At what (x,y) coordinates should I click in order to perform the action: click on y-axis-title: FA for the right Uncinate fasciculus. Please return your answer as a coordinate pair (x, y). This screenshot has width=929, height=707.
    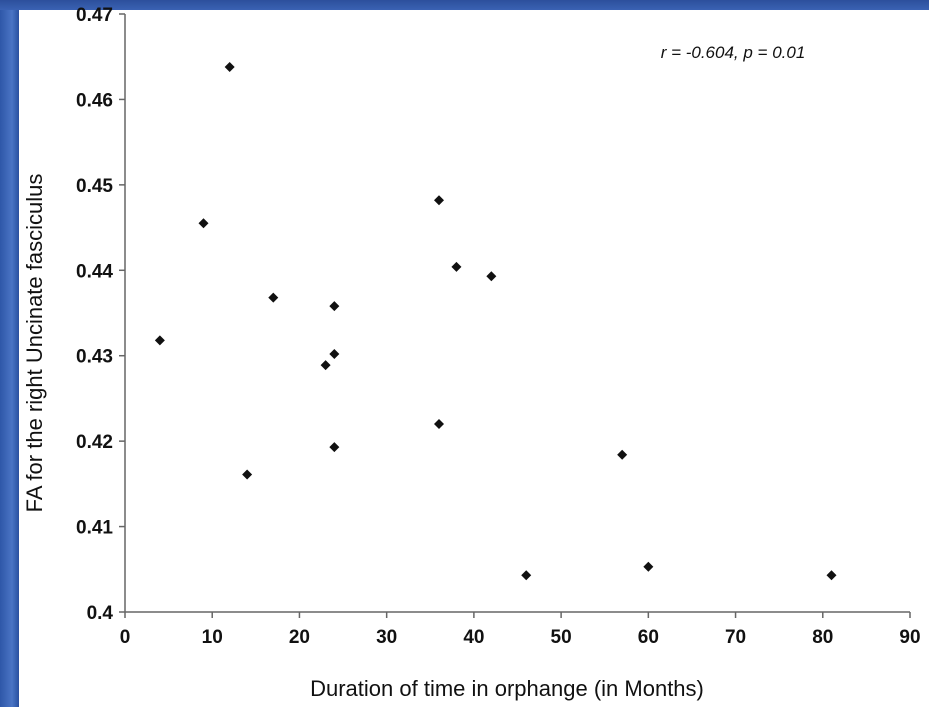
    Looking at the image, I should click on (34, 343).